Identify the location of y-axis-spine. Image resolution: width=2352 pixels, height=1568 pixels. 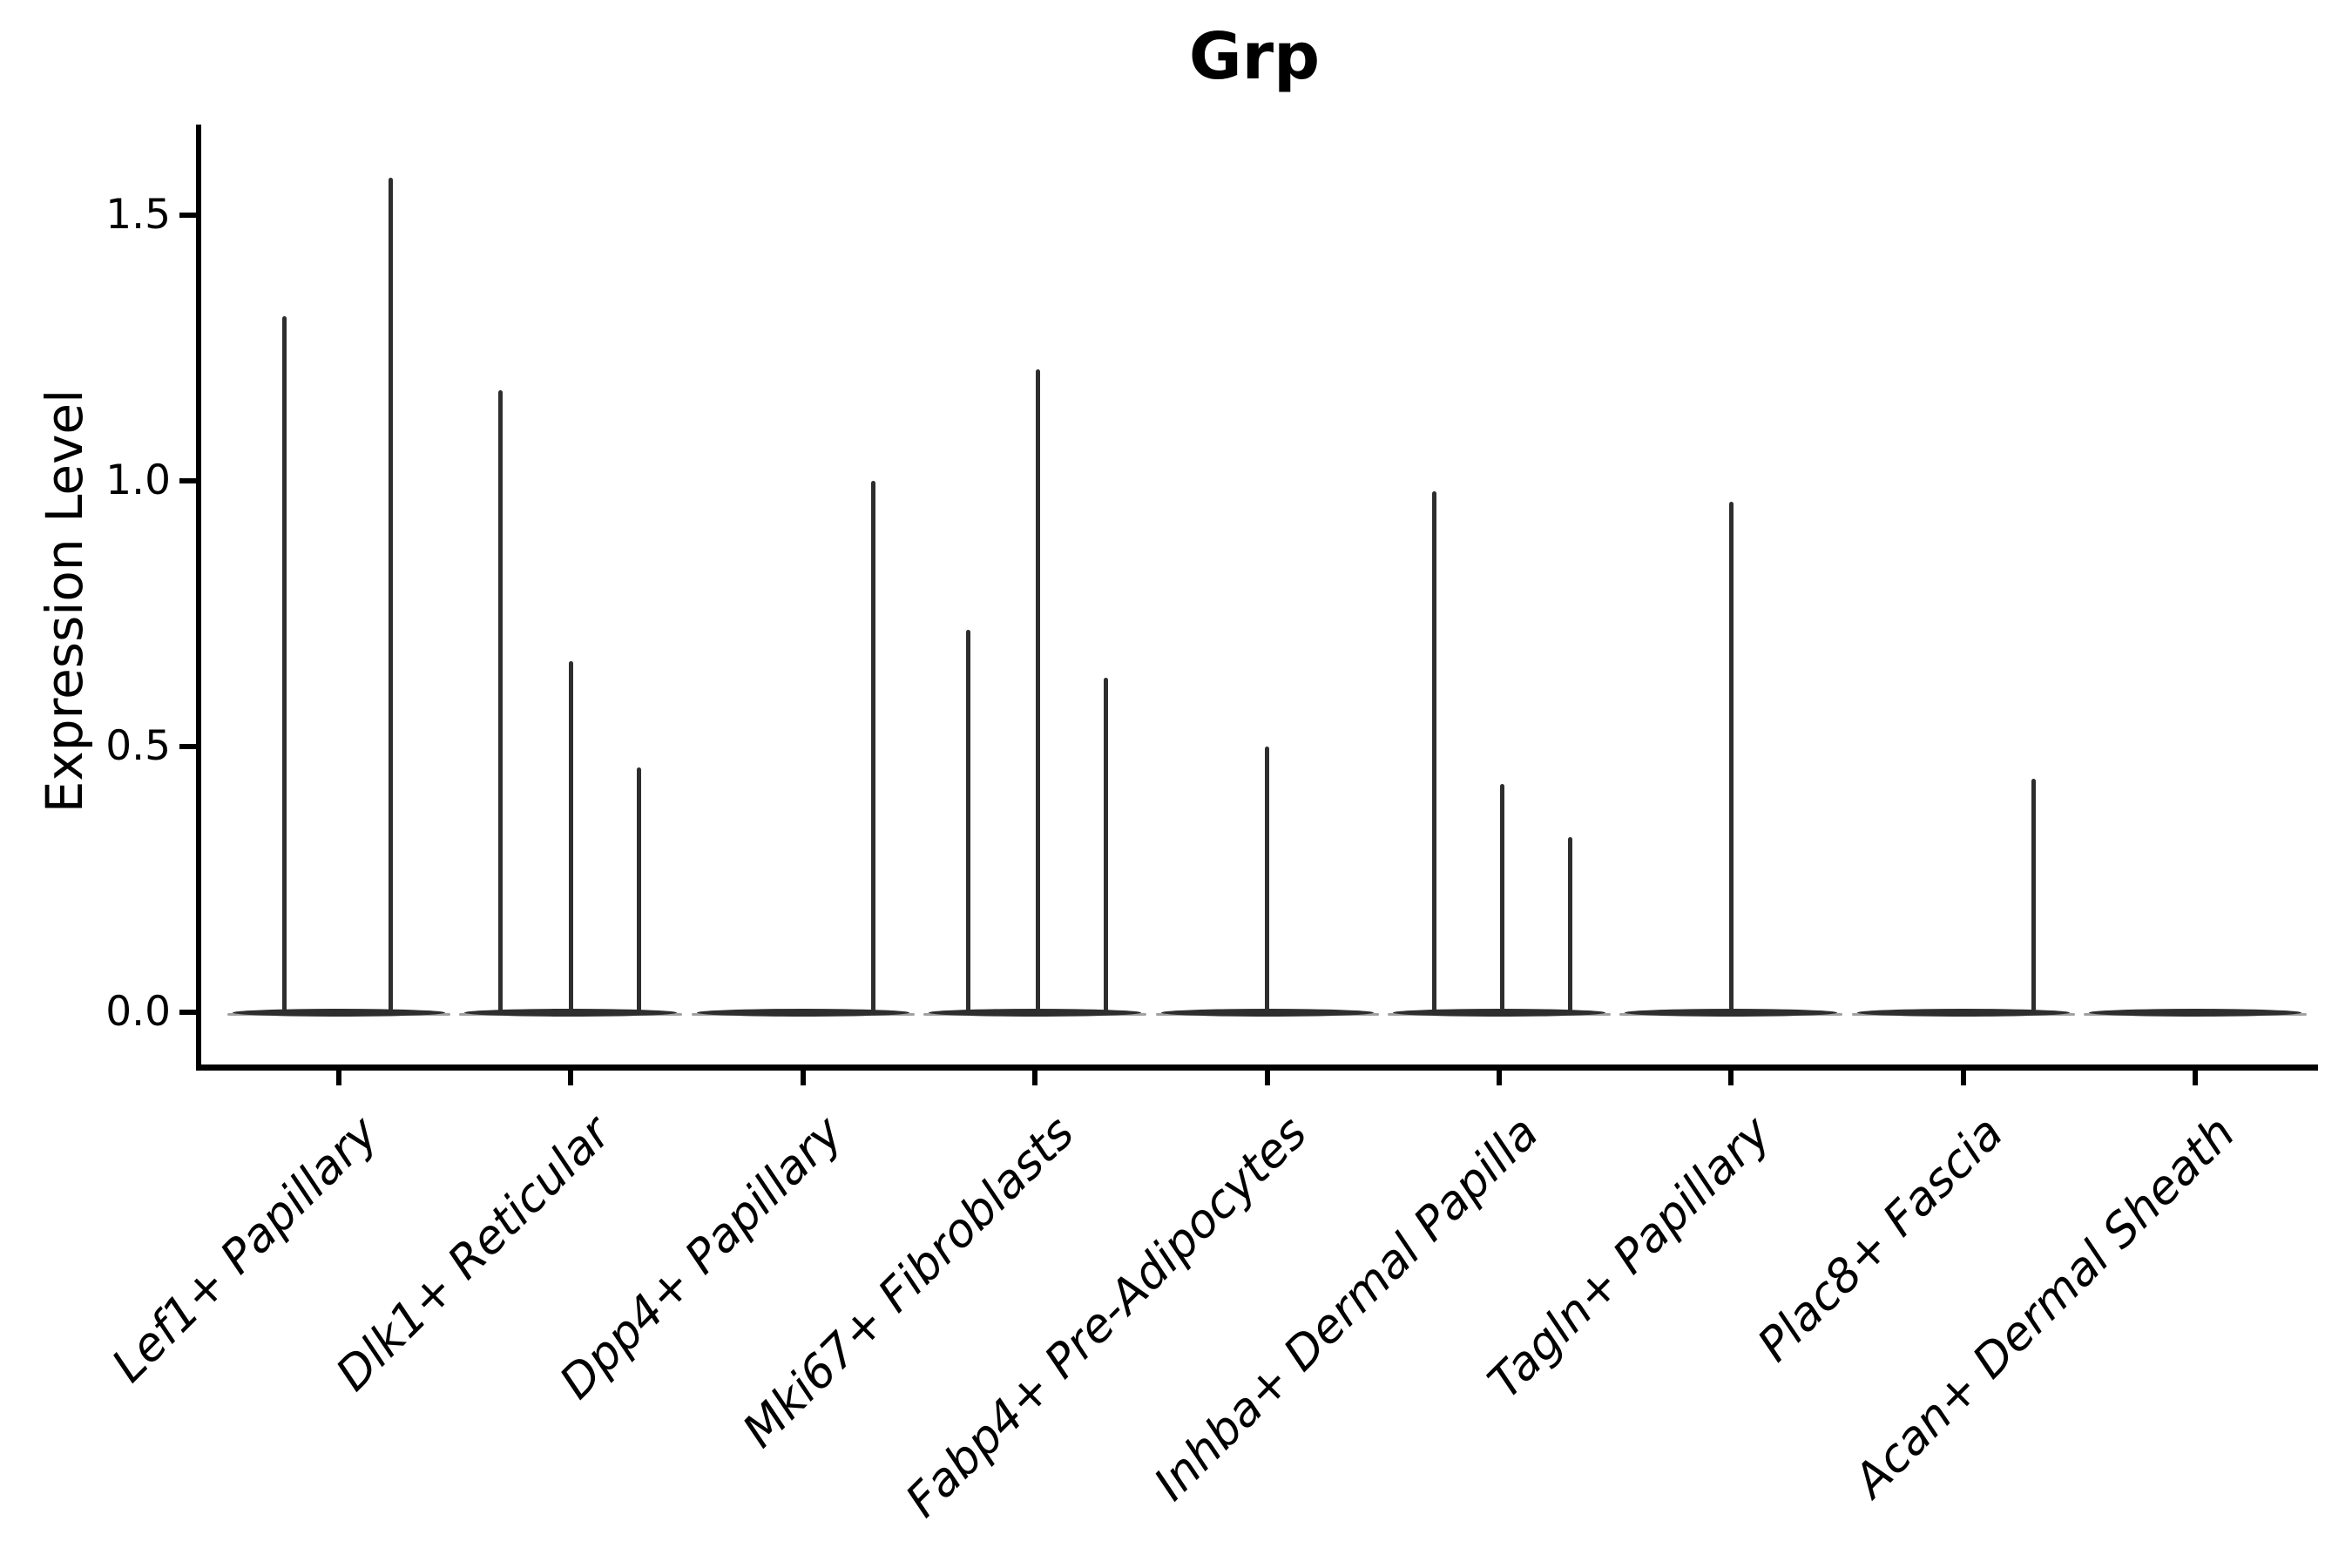
(198, 597).